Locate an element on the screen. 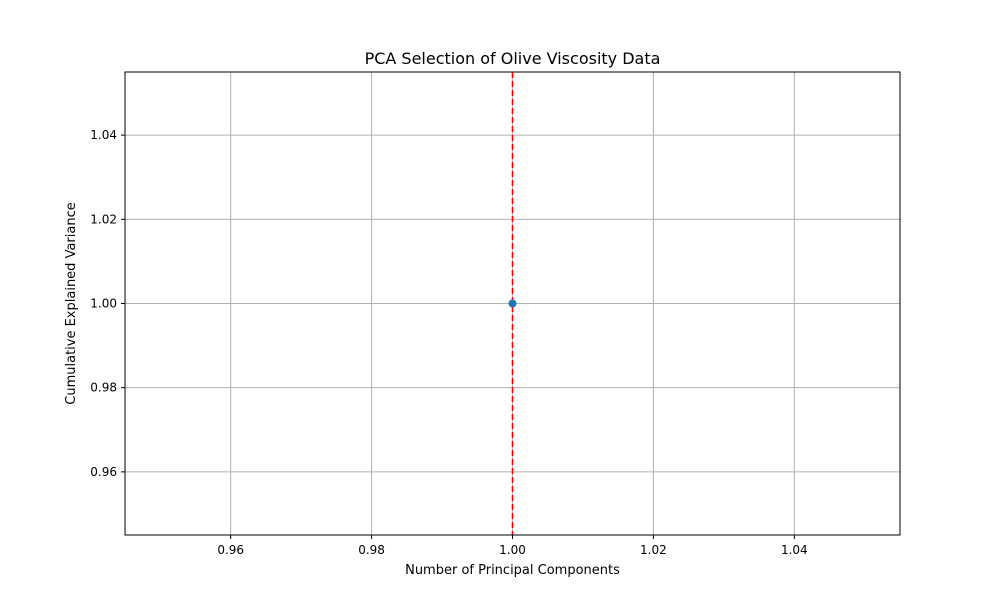 Image resolution: width=1000 pixels, height=600 pixels. data-points-layer is located at coordinates (512, 303).